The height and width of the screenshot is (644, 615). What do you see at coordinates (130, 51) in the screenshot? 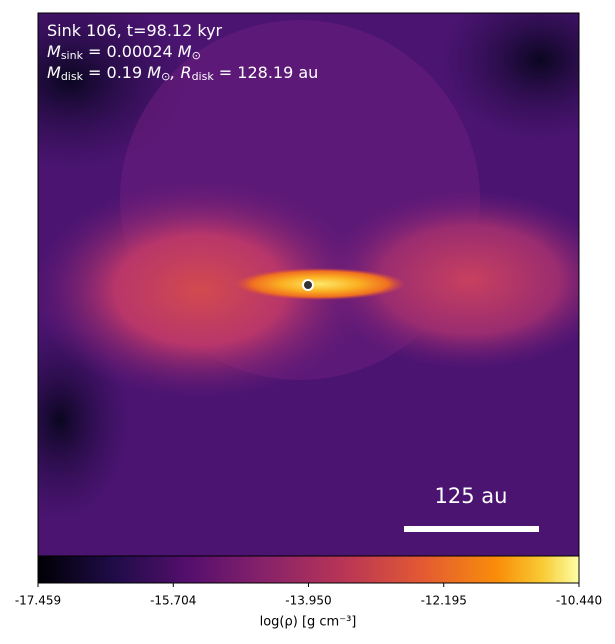
I see `annotation-text: = 0.00024` at bounding box center [130, 51].